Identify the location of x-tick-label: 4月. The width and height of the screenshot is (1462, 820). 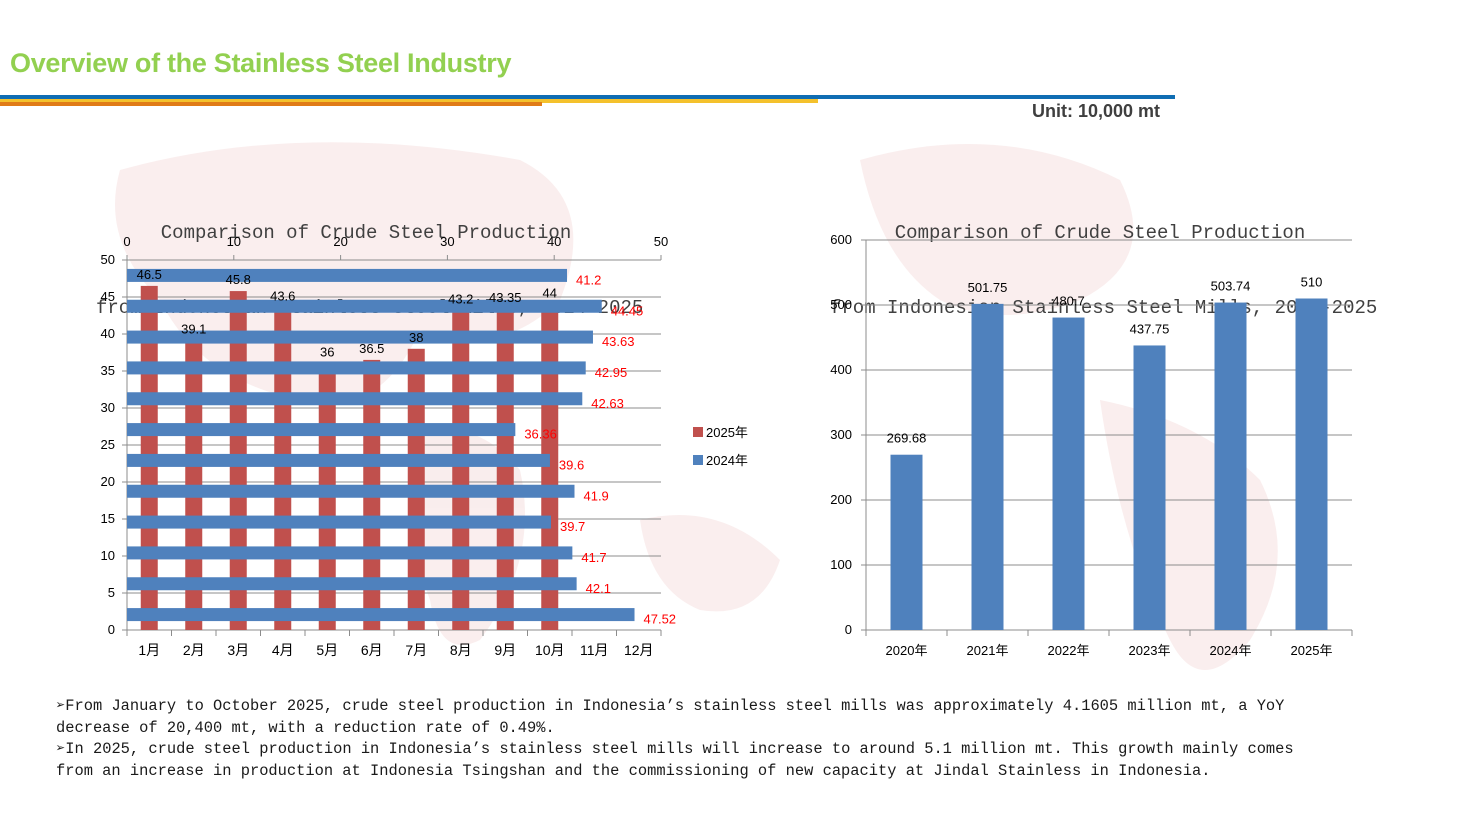
(283, 650).